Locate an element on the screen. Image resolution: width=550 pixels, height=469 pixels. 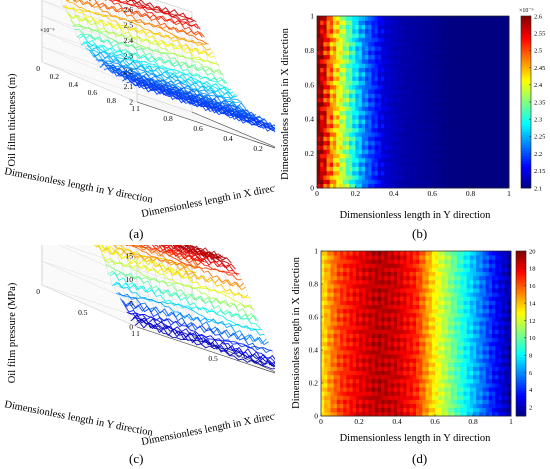
y-tick-label: 0 is located at coordinates (312, 188).